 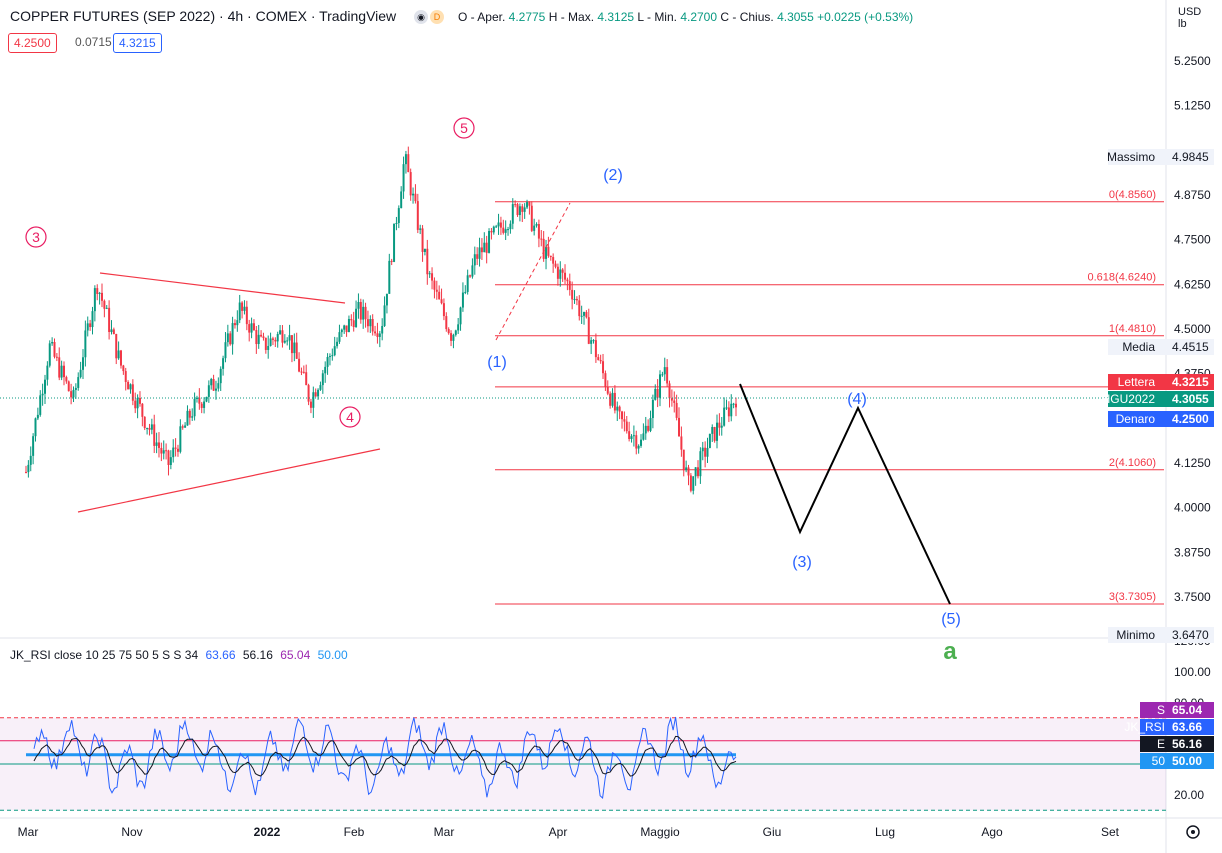 What do you see at coordinates (32, 43) in the screenshot?
I see `bid-box: 4.2500` at bounding box center [32, 43].